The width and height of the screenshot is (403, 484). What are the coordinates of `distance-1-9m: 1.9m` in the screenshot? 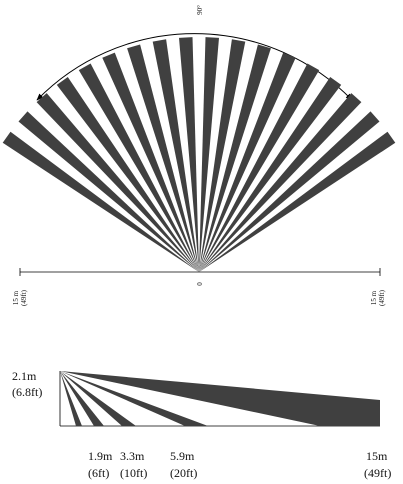 It's located at (100, 456).